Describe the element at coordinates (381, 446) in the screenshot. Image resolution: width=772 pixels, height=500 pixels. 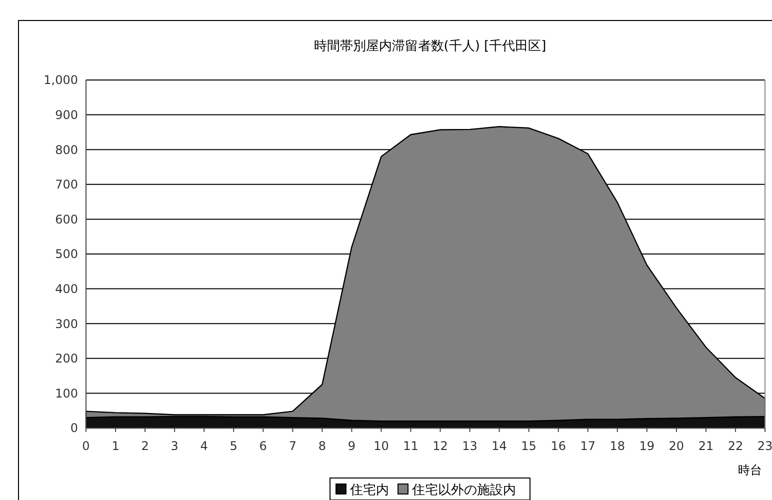
I see `x-tick-label: 10` at that location.